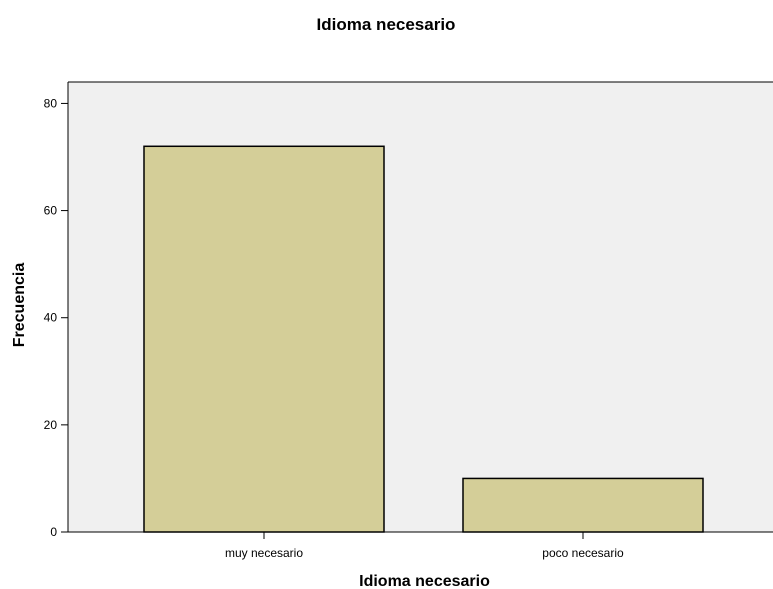  What do you see at coordinates (51, 318) in the screenshot?
I see `y-tick-label: 40` at bounding box center [51, 318].